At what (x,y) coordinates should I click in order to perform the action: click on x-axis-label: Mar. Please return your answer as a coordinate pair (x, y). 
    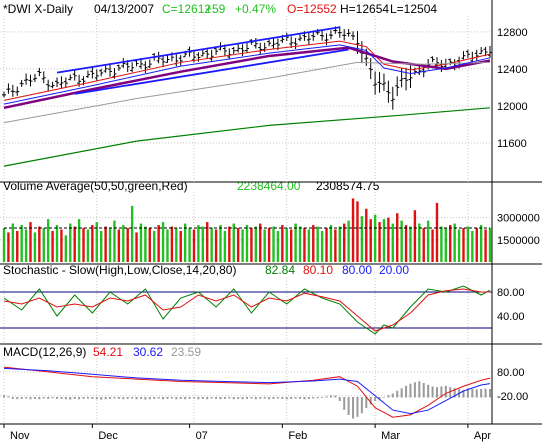
    Looking at the image, I should click on (390, 436).